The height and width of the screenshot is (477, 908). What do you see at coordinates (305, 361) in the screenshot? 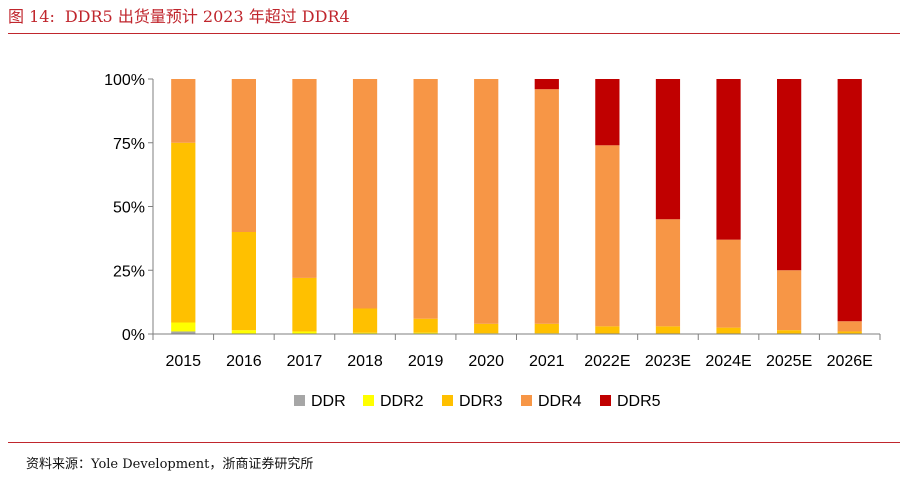
I see `x-tick-label: 2017` at bounding box center [305, 361].